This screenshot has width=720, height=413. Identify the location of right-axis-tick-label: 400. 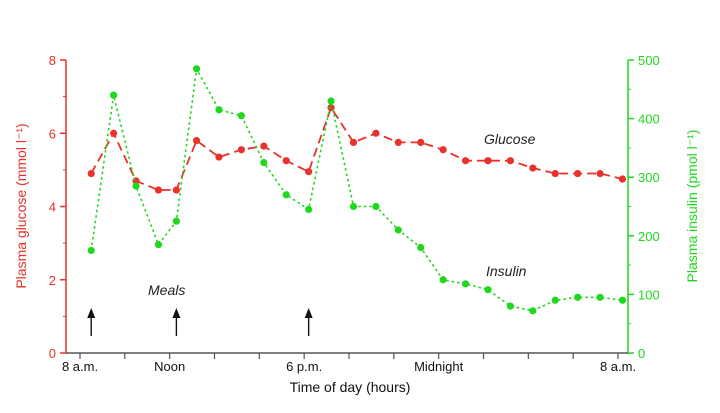
(649, 119).